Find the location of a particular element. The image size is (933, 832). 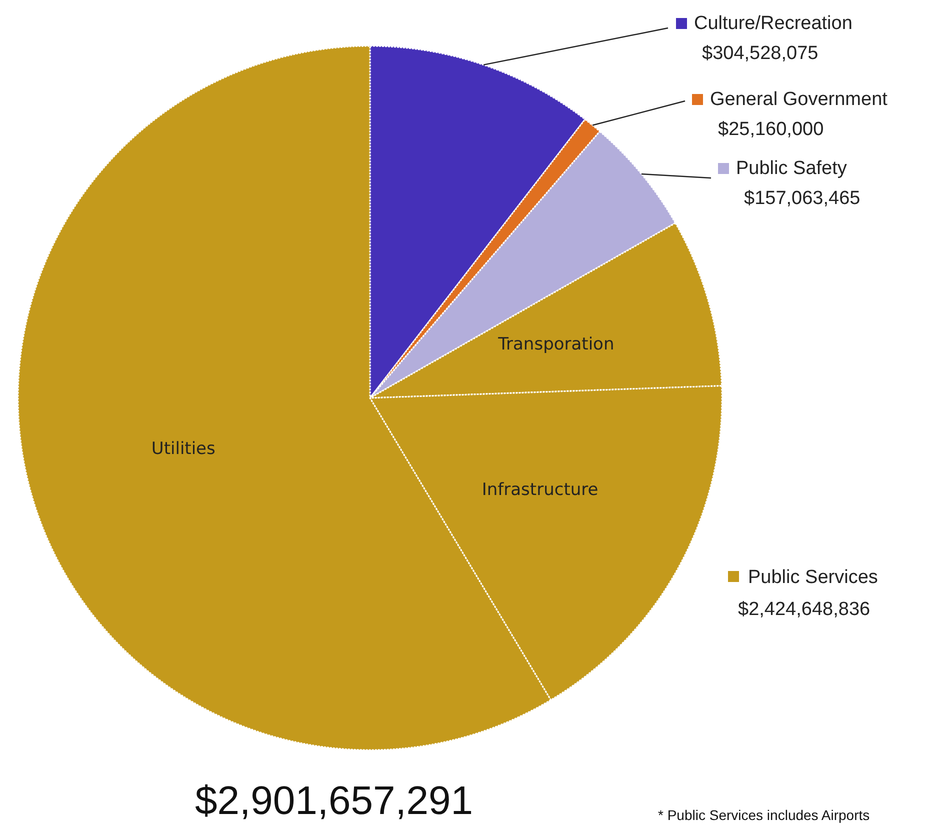

text: $2,901,657,291 is located at coordinates (334, 801).